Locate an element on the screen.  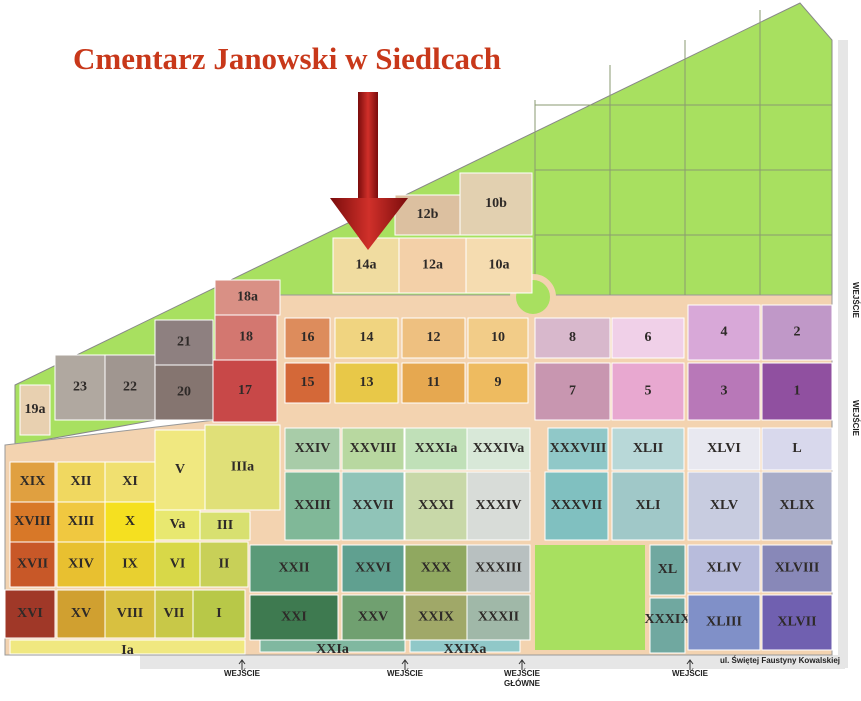
section-label: XXXIX is located at coordinates (668, 619).